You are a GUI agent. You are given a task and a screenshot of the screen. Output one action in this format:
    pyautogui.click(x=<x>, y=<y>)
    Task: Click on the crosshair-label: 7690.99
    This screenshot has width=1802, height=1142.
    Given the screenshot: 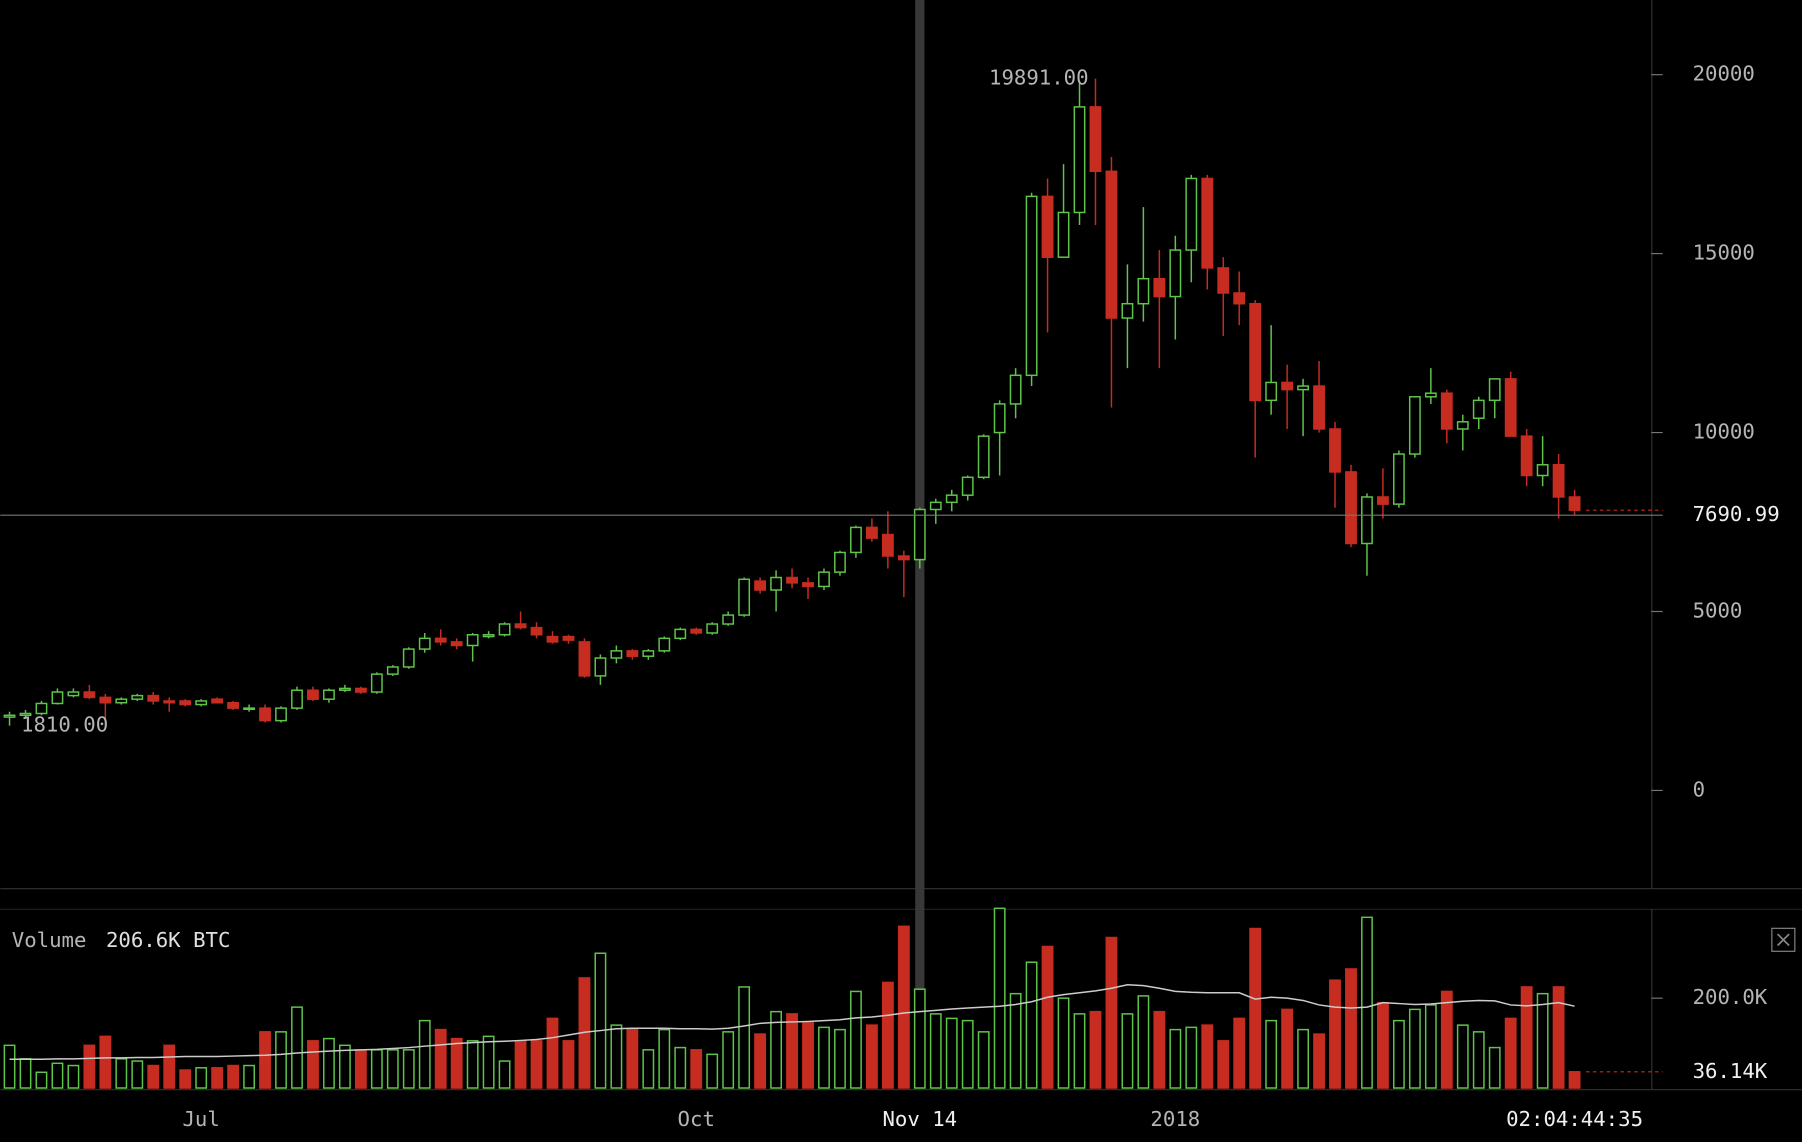 What is the action you would take?
    pyautogui.click(x=1736, y=514)
    